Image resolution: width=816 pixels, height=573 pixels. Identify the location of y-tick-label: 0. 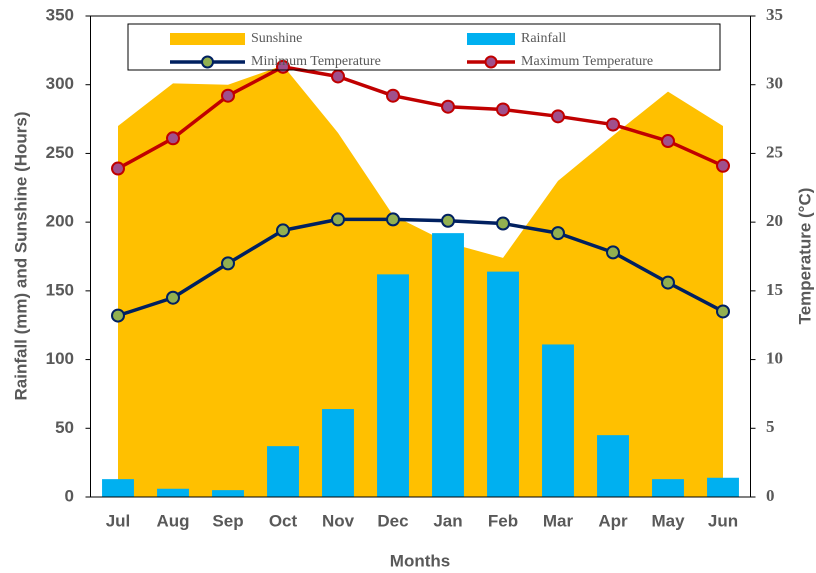
(69, 495).